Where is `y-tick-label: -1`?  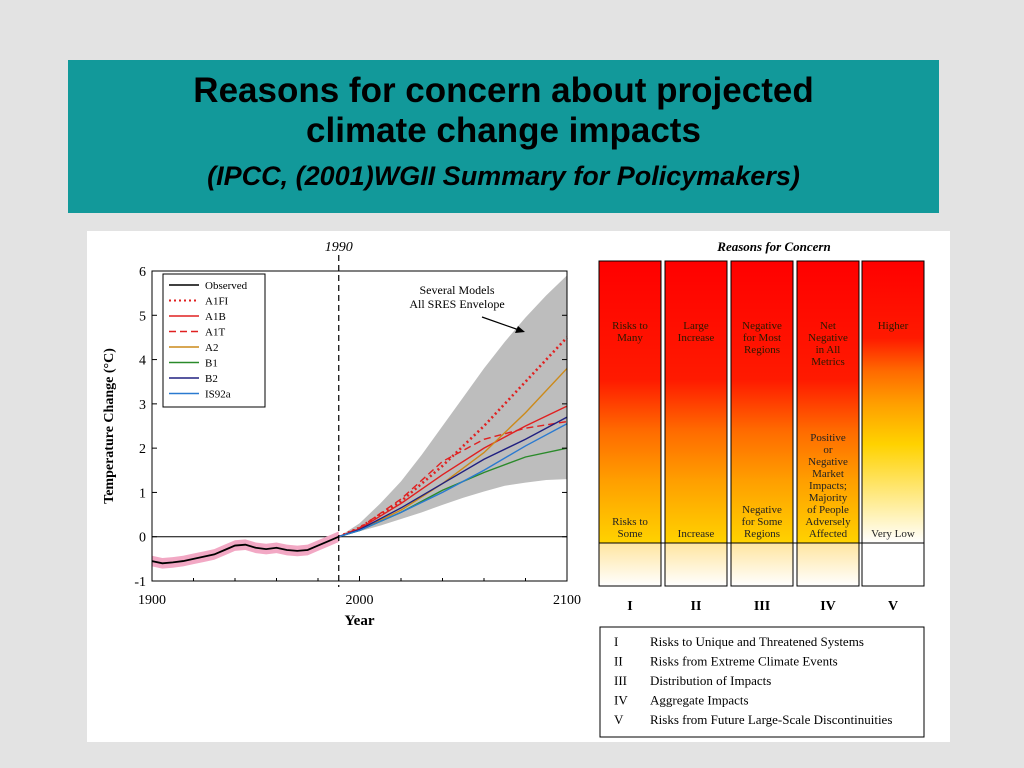
y-tick-label: -1 is located at coordinates (140, 582).